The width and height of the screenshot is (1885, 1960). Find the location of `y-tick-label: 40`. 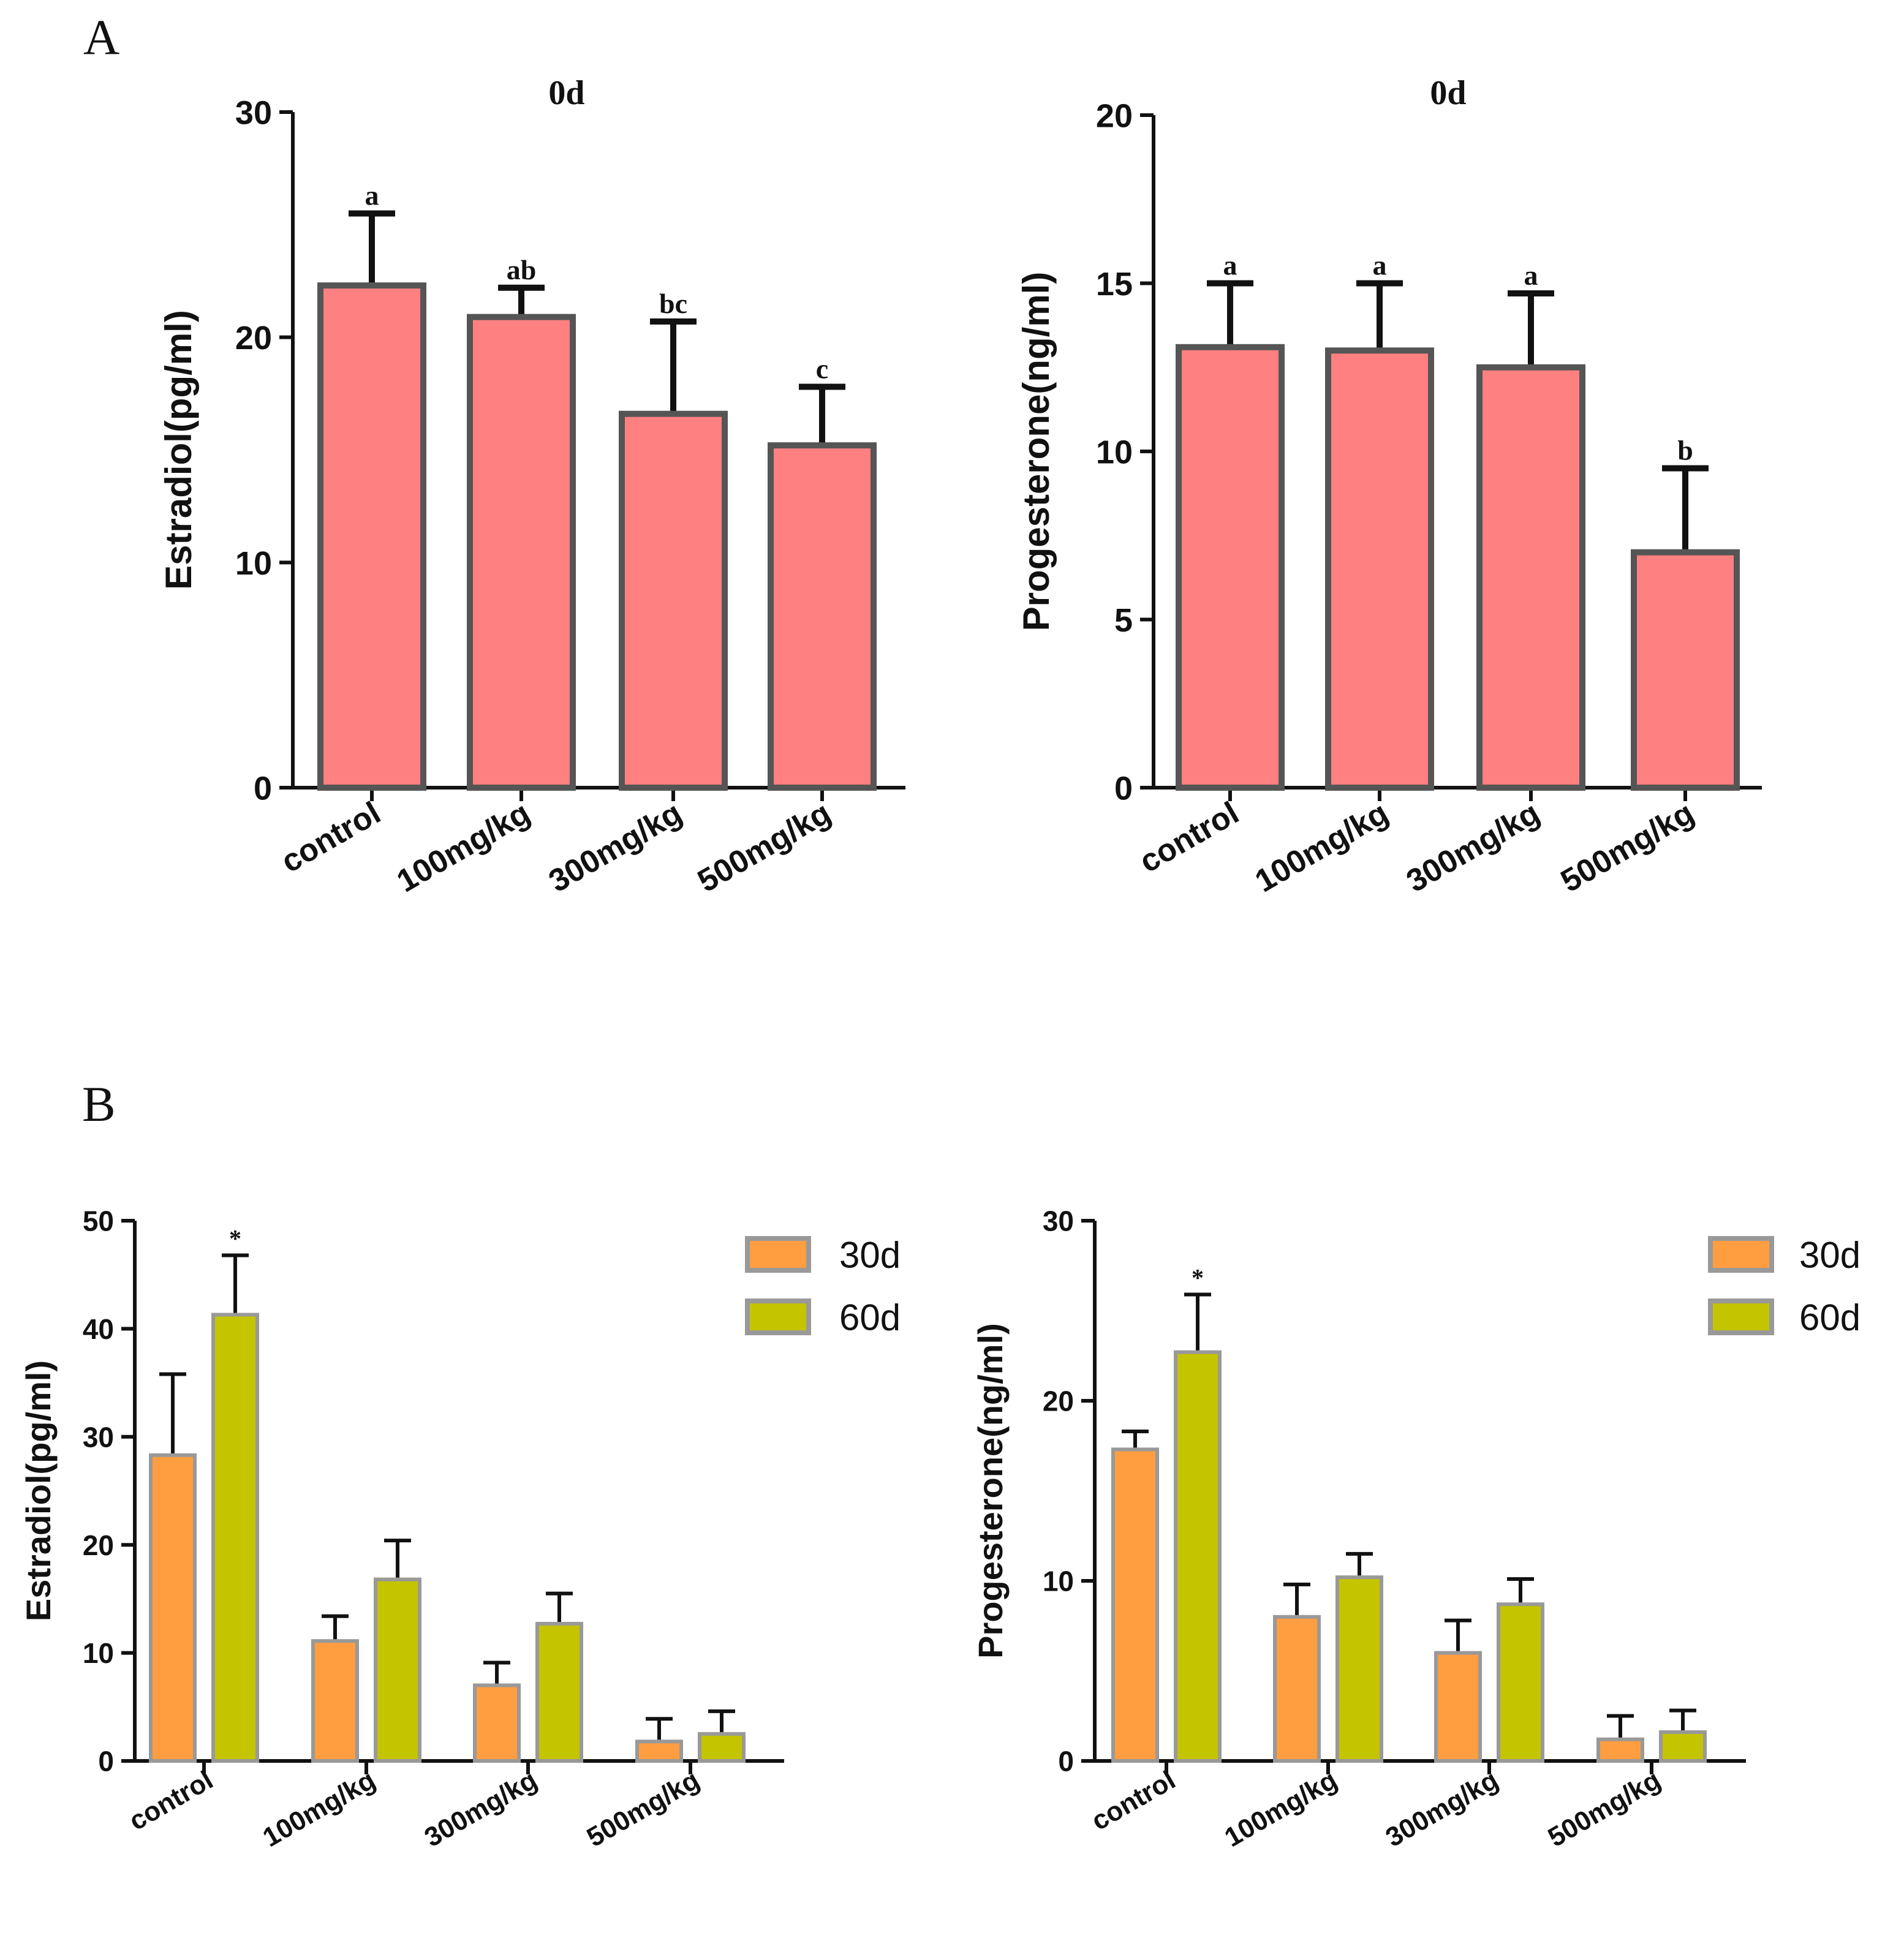

y-tick-label: 40 is located at coordinates (98, 1329).